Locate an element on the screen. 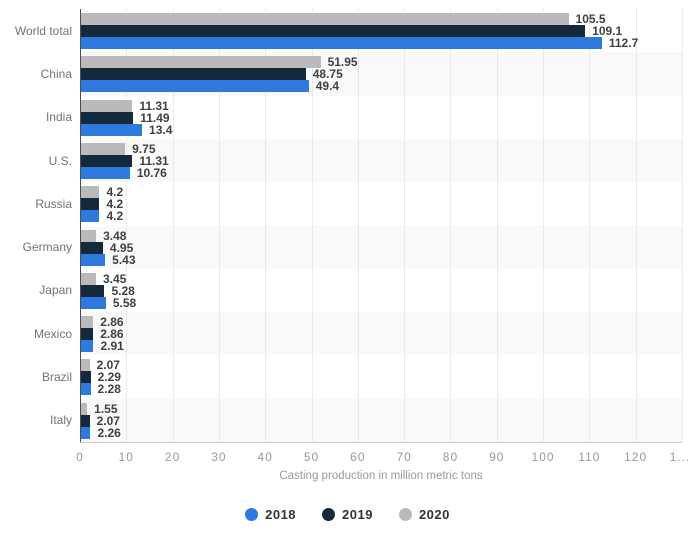 Image resolution: width=695 pixels, height=534 pixels. bar-value-label: 2.26 is located at coordinates (109, 432).